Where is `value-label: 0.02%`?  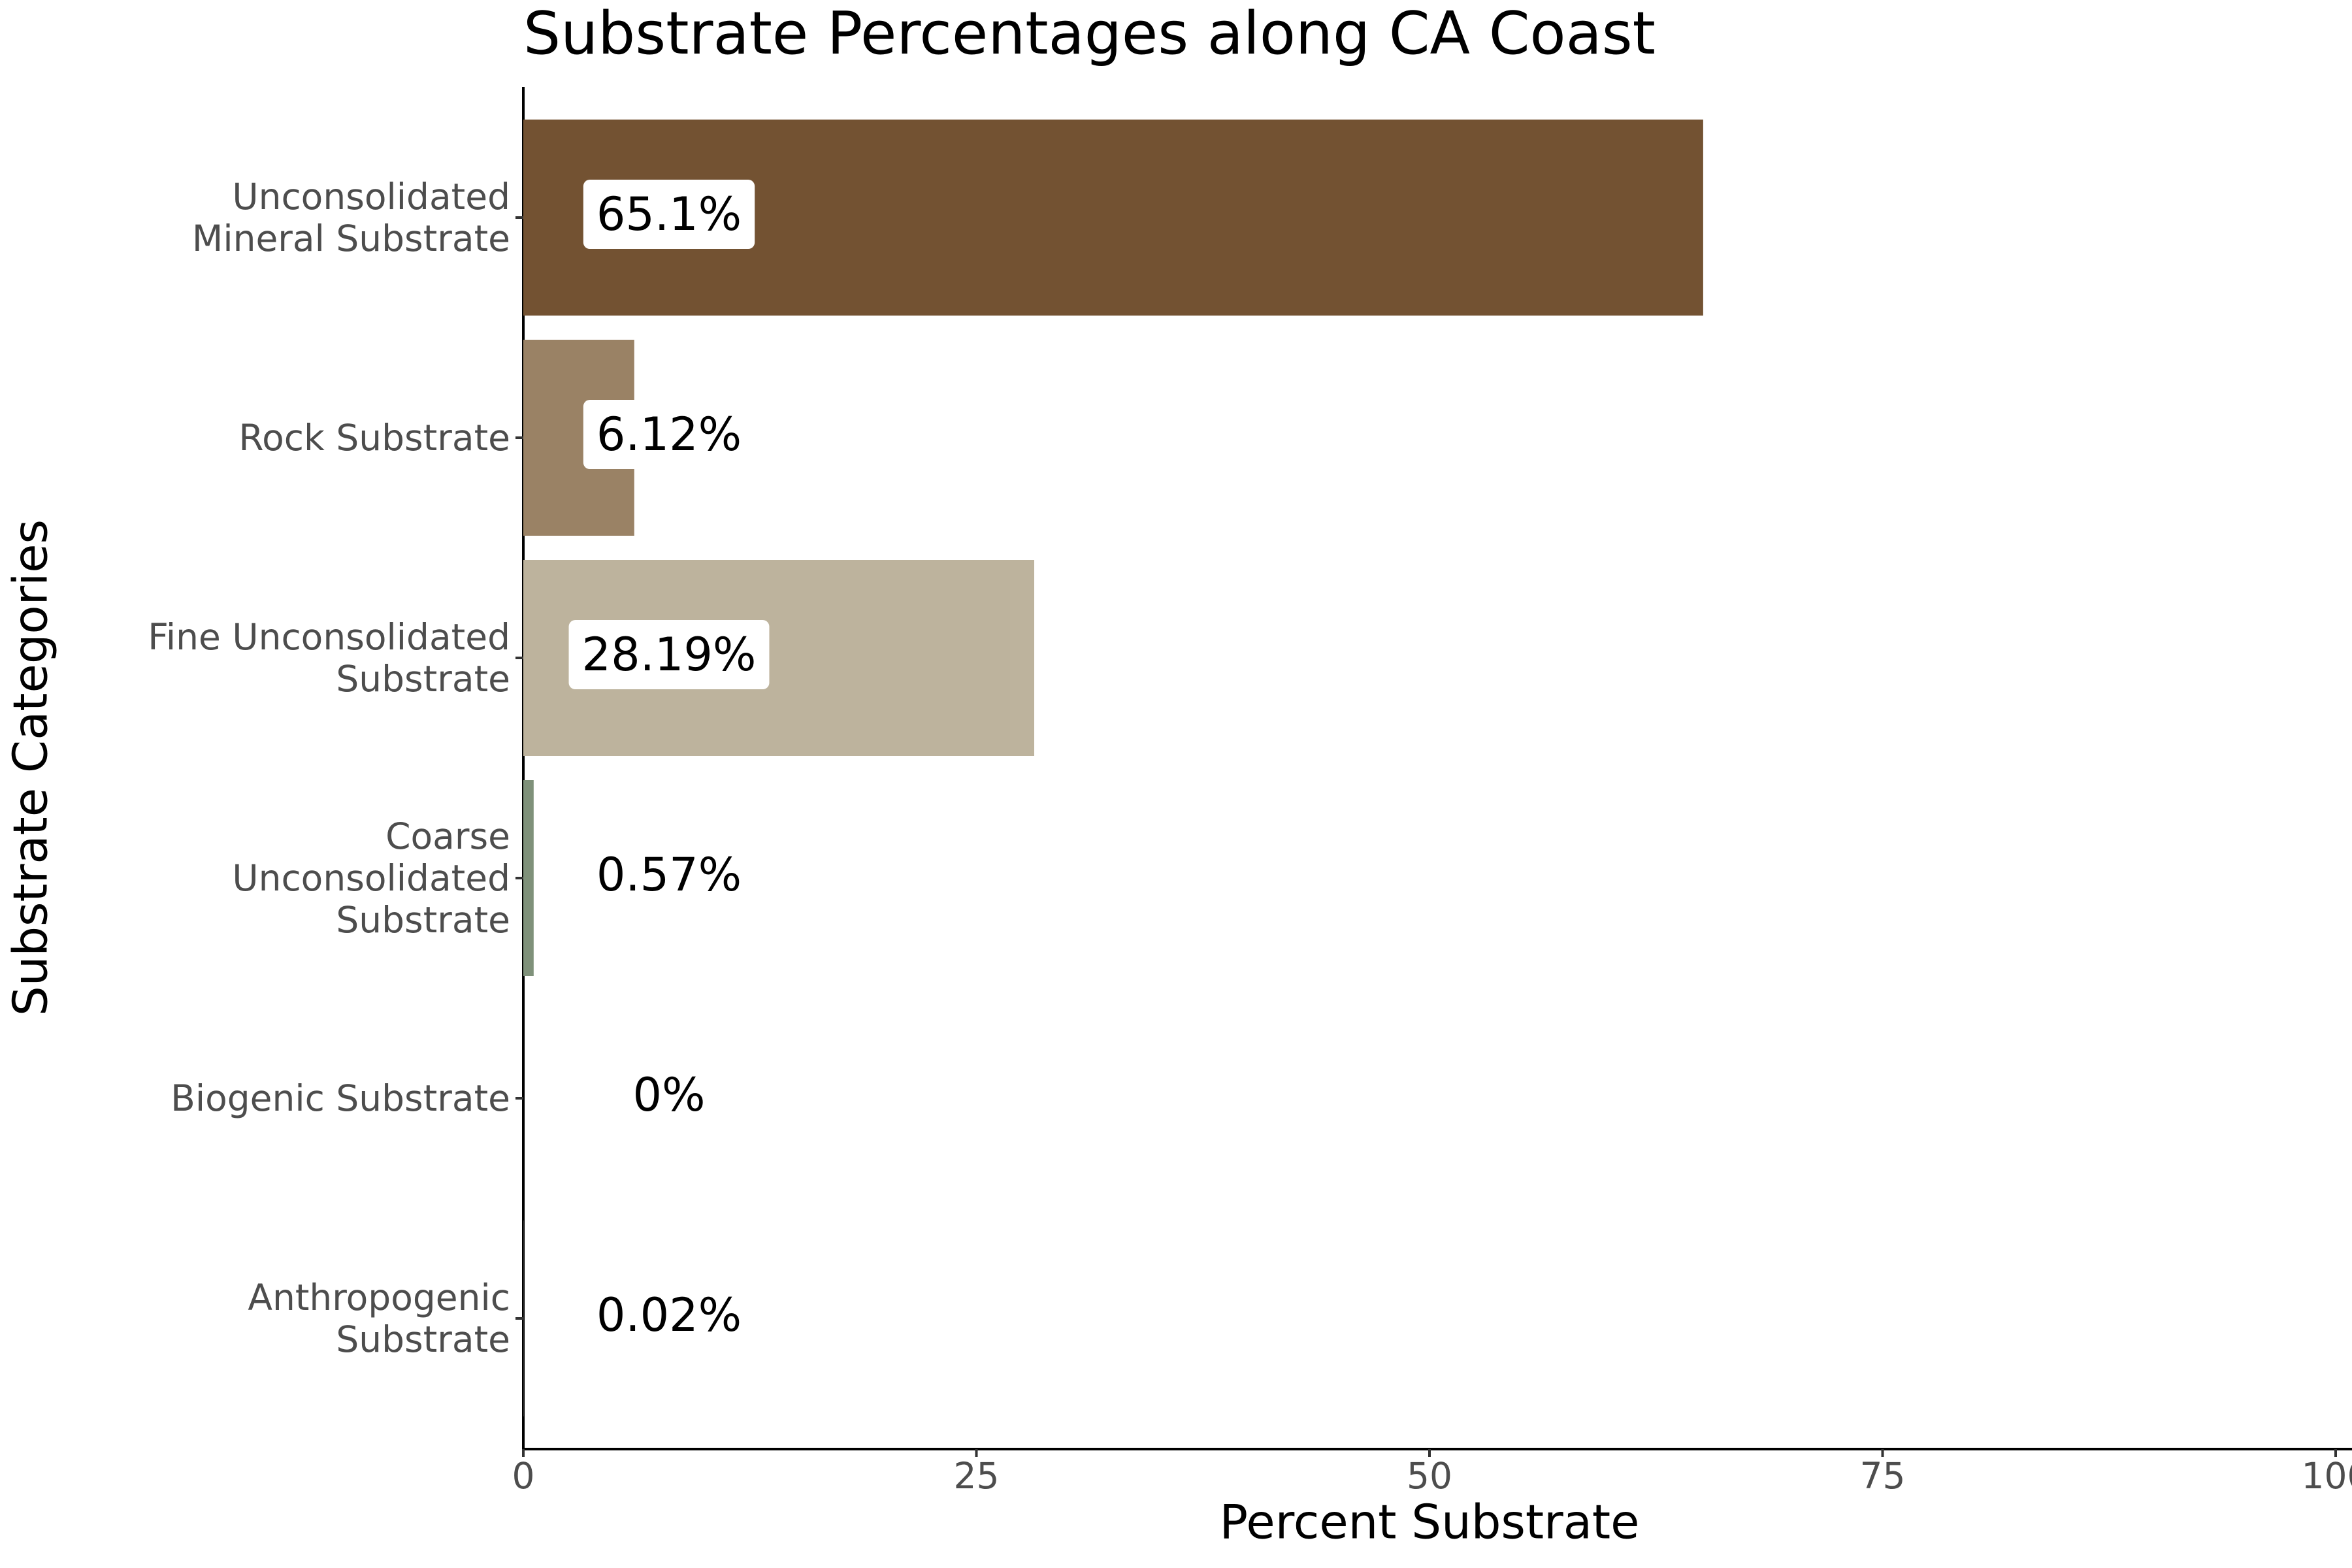
value-label: 0.02% is located at coordinates (669, 1315).